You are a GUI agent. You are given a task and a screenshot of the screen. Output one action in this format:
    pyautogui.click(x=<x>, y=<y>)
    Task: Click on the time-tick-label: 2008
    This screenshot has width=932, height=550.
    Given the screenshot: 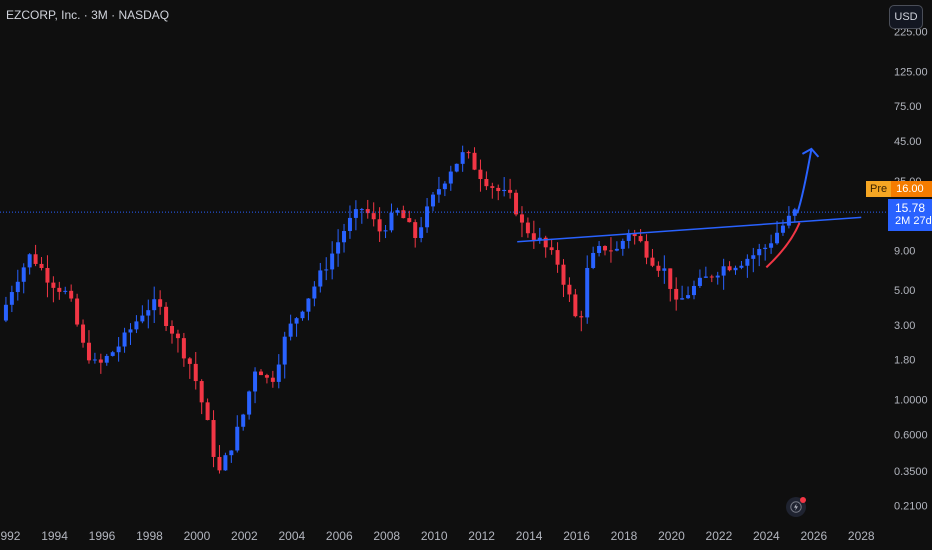 What is the action you would take?
    pyautogui.click(x=386, y=536)
    